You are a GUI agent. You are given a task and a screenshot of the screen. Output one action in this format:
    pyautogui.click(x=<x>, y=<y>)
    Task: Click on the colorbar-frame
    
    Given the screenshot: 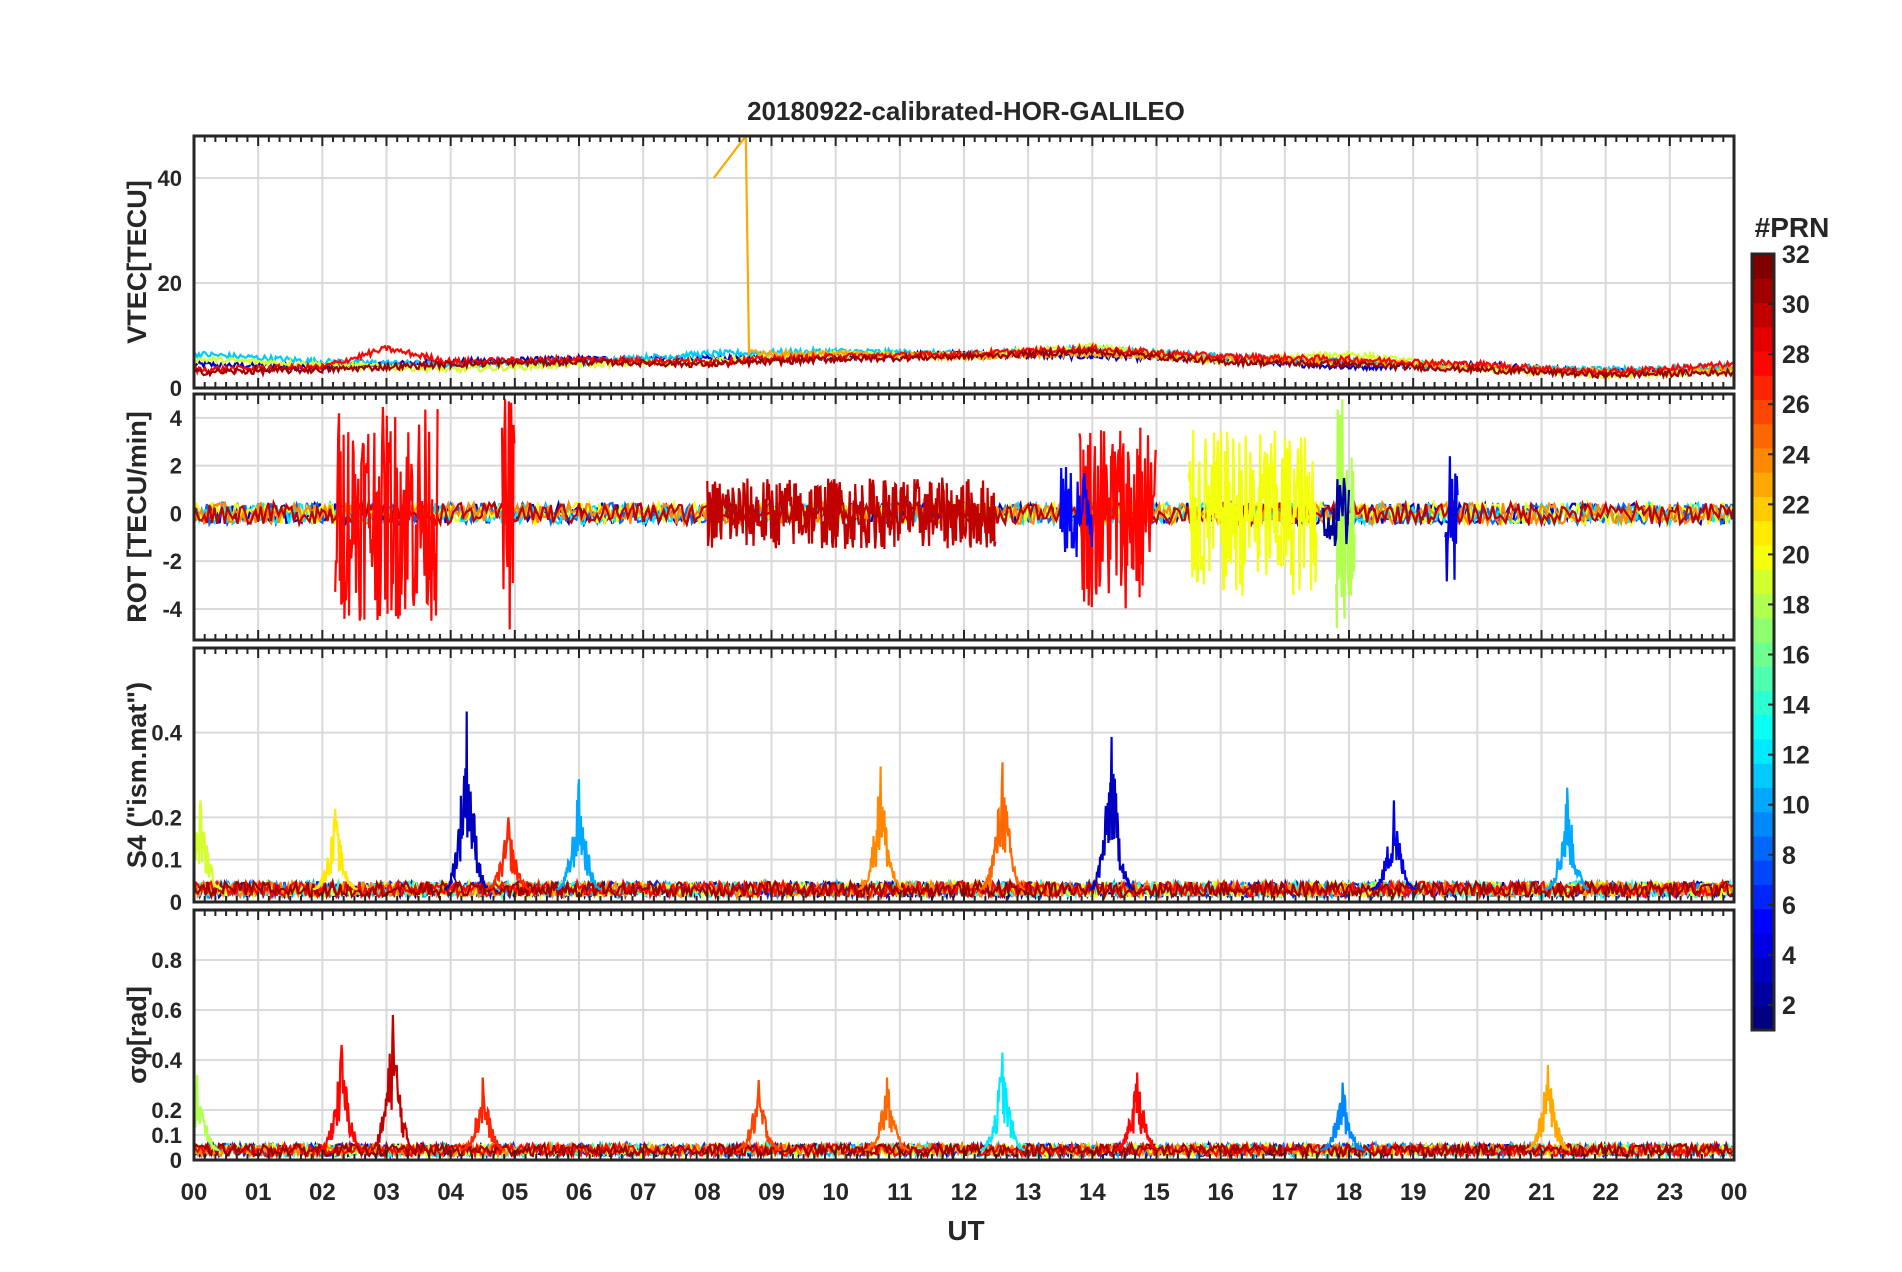 What is the action you would take?
    pyautogui.click(x=1763, y=642)
    